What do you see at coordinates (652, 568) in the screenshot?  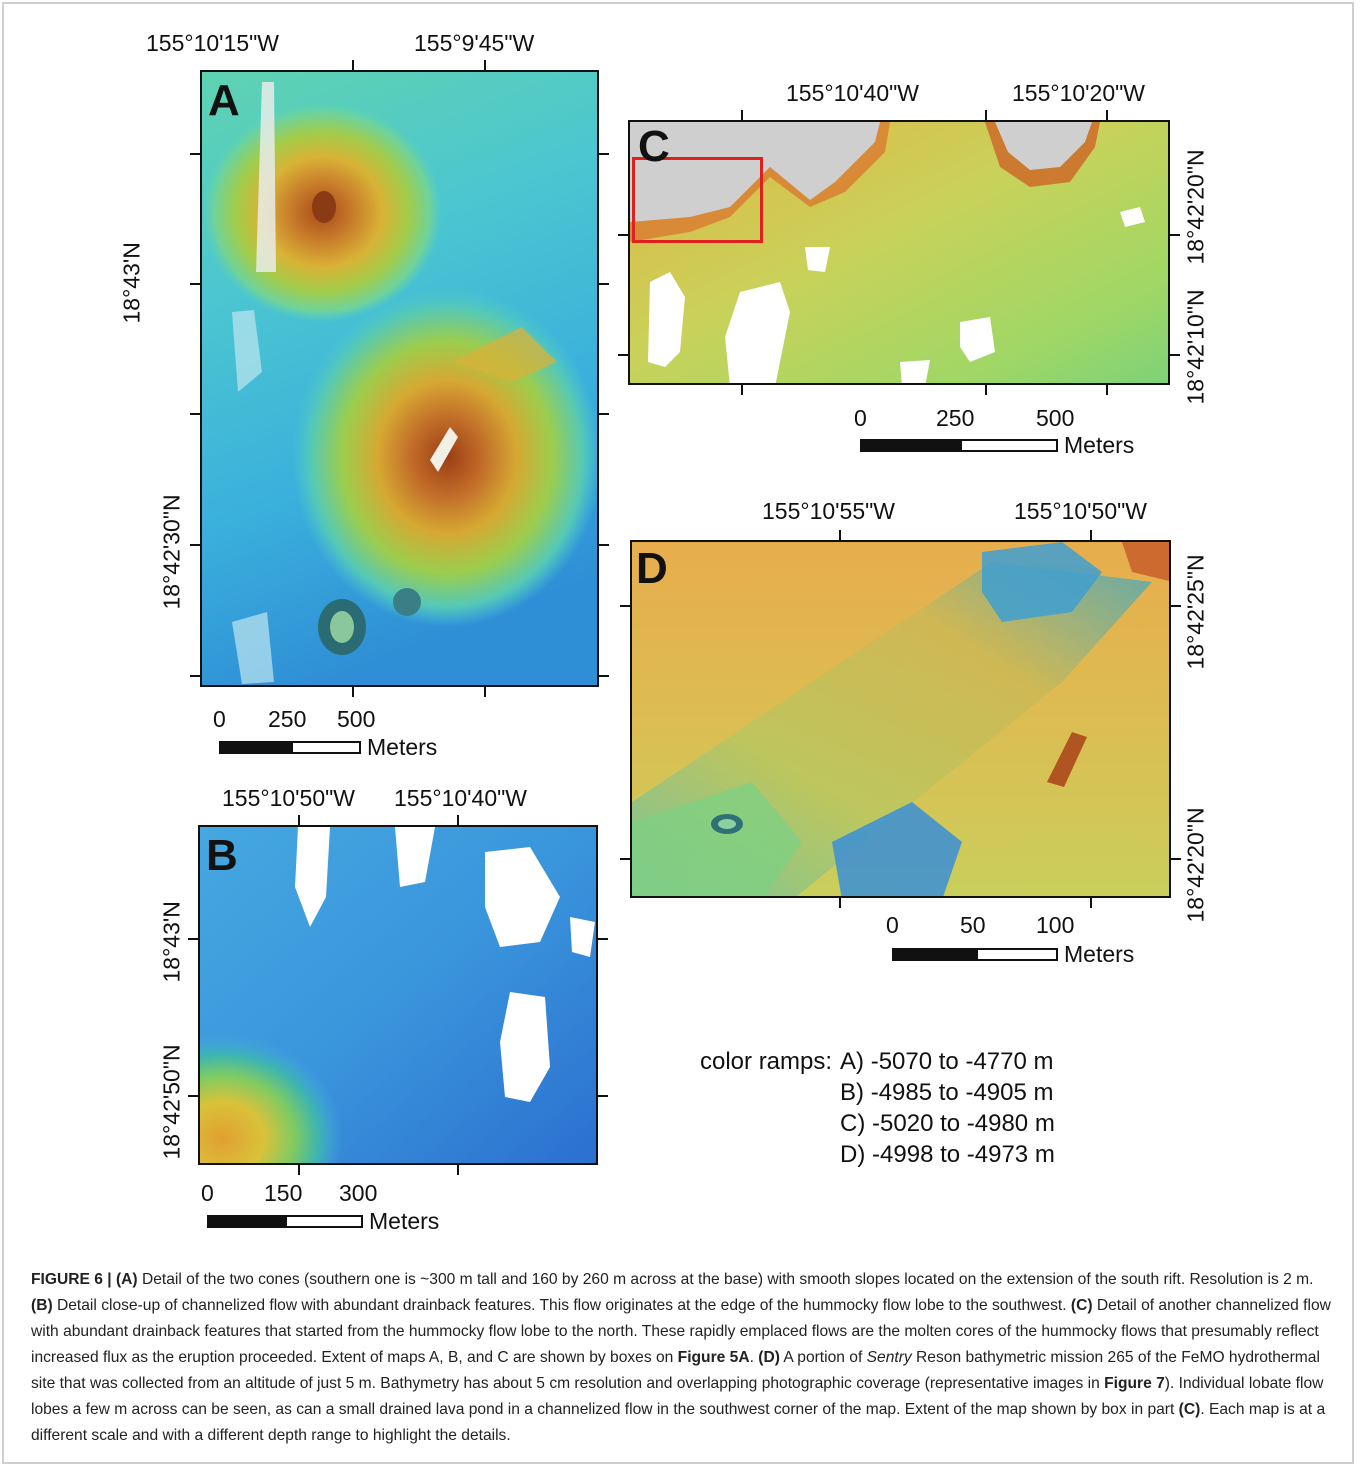 I see `panel-d-letter: D` at bounding box center [652, 568].